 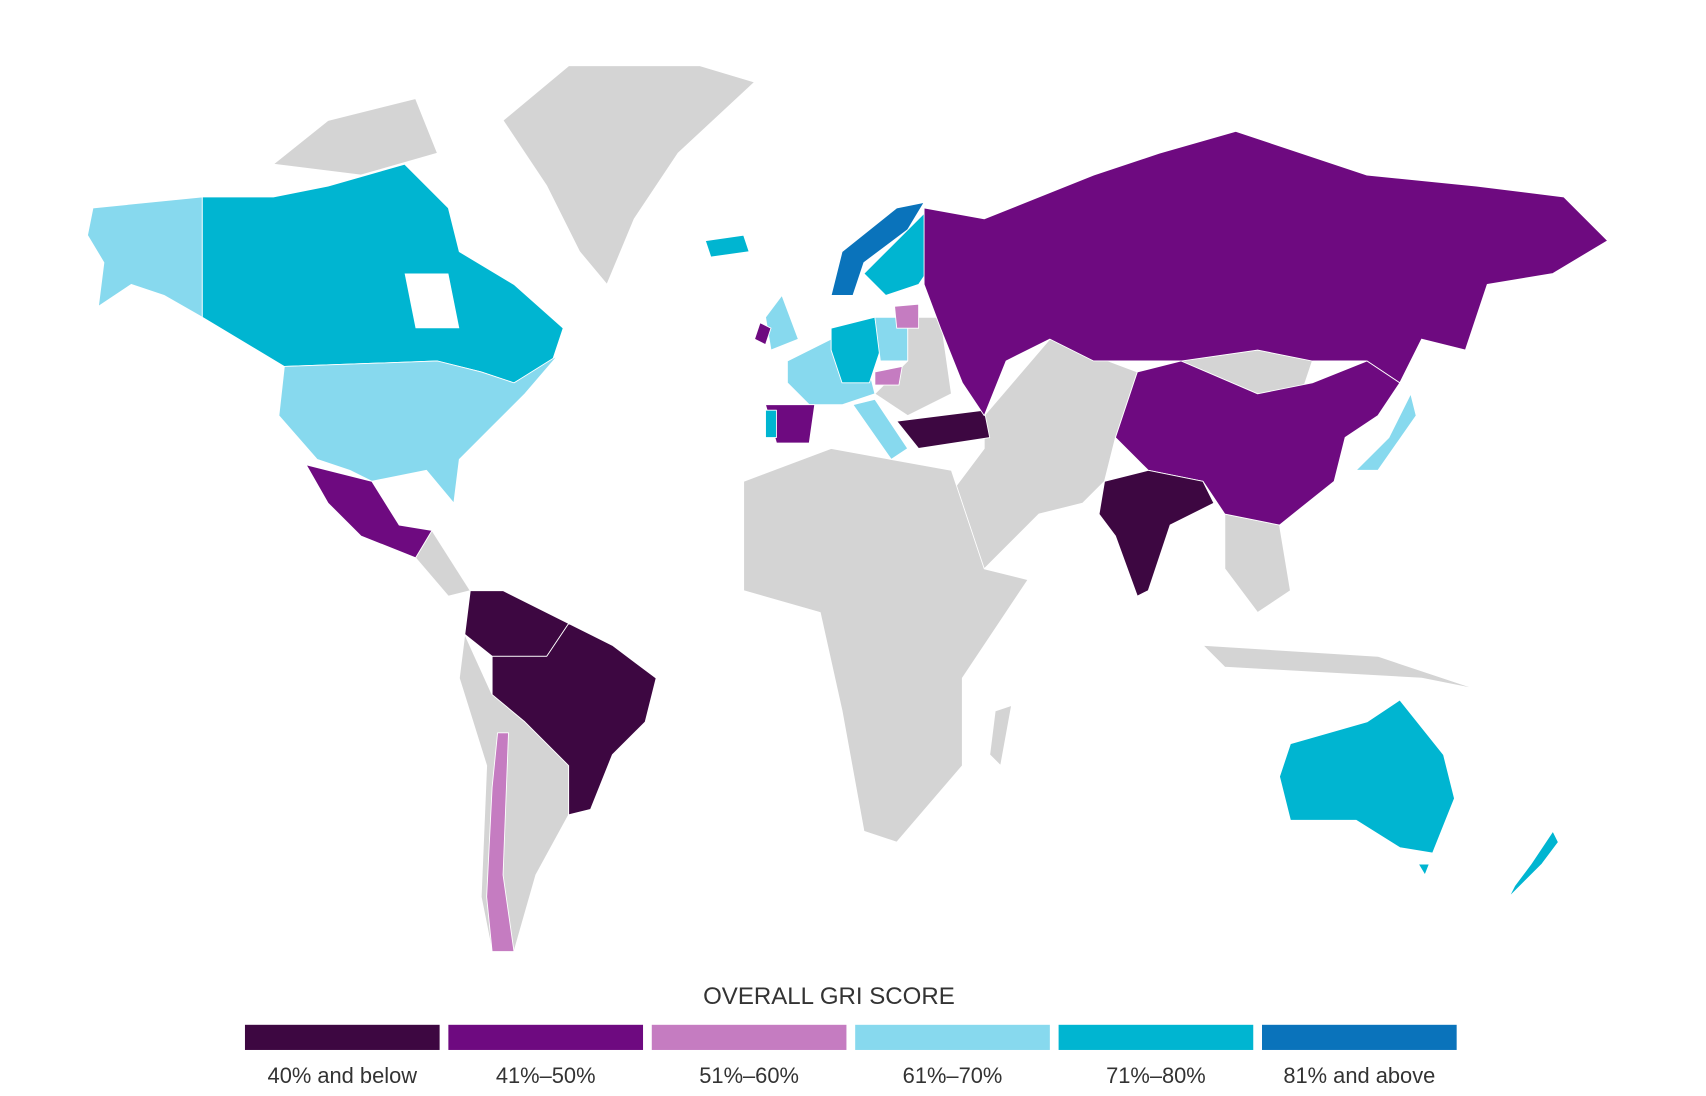 I want to click on legend-title: OVERALL GRI SCORE, so click(x=829, y=996).